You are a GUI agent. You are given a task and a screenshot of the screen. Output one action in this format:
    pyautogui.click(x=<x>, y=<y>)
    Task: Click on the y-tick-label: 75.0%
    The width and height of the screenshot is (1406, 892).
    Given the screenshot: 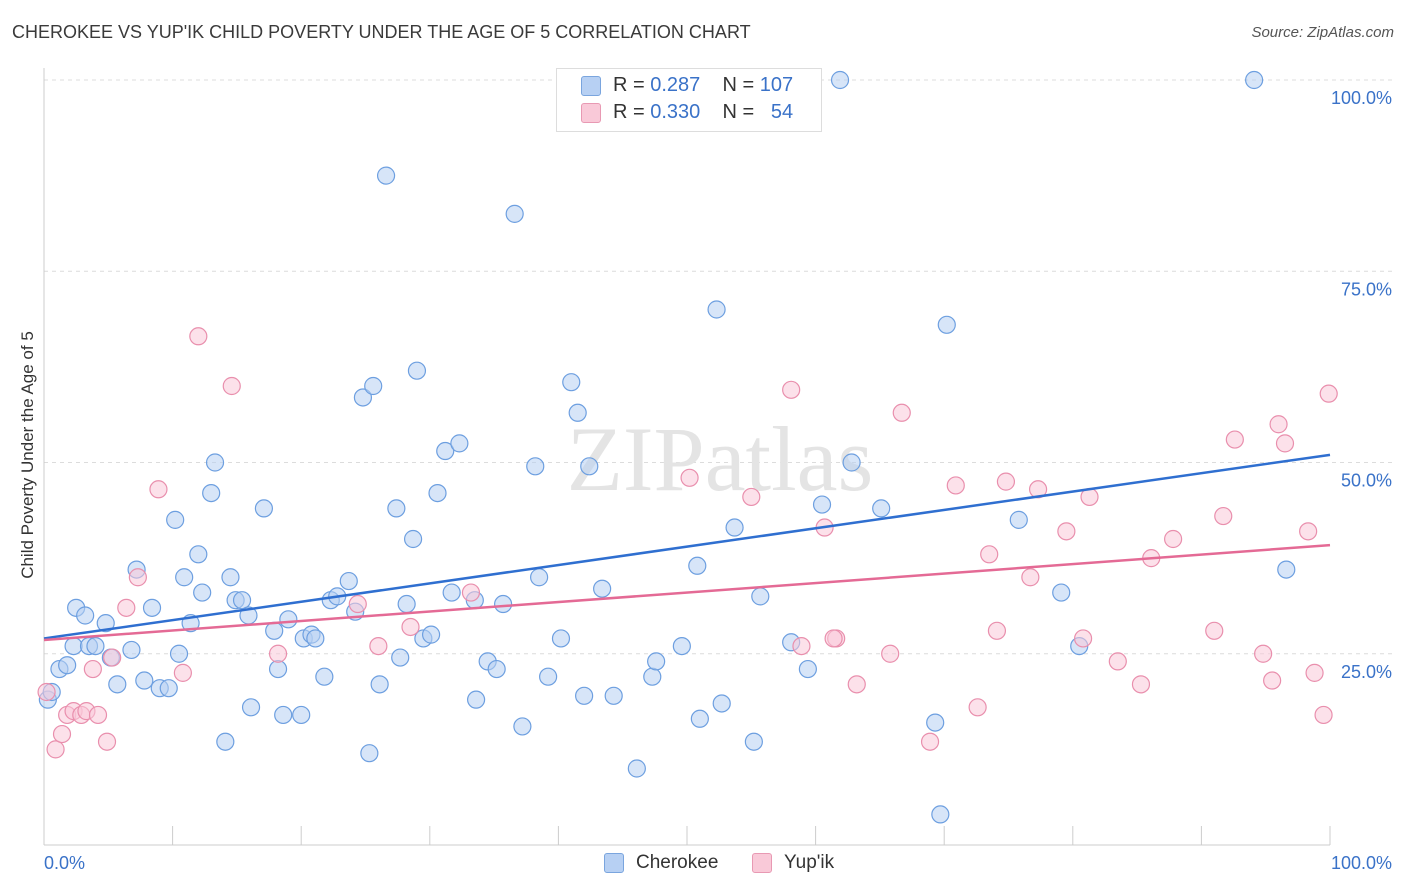 What is the action you would take?
    pyautogui.click(x=1366, y=289)
    